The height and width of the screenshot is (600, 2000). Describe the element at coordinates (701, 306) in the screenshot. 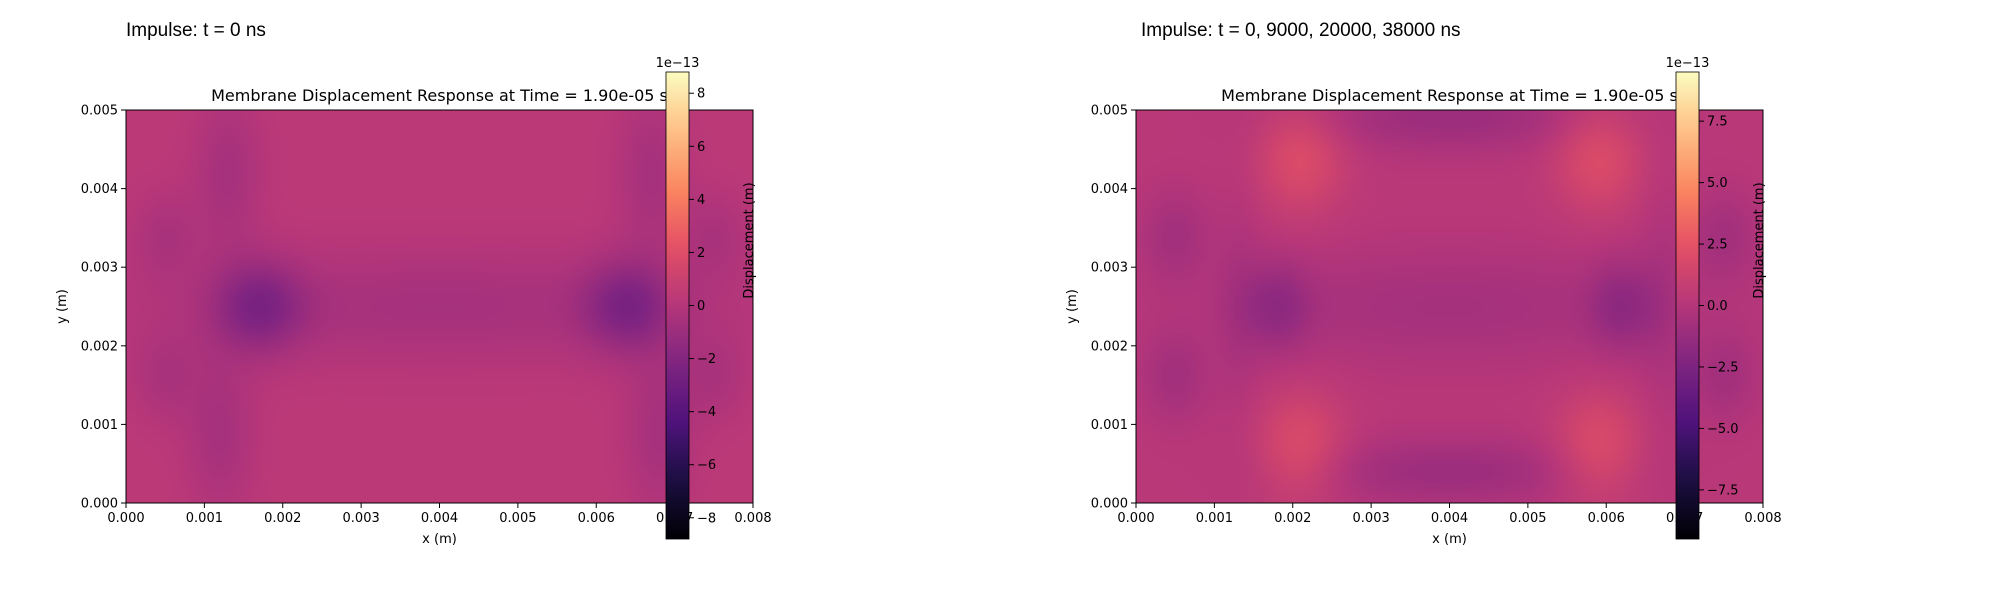

I see `colorbar-tick-label: 0` at that location.